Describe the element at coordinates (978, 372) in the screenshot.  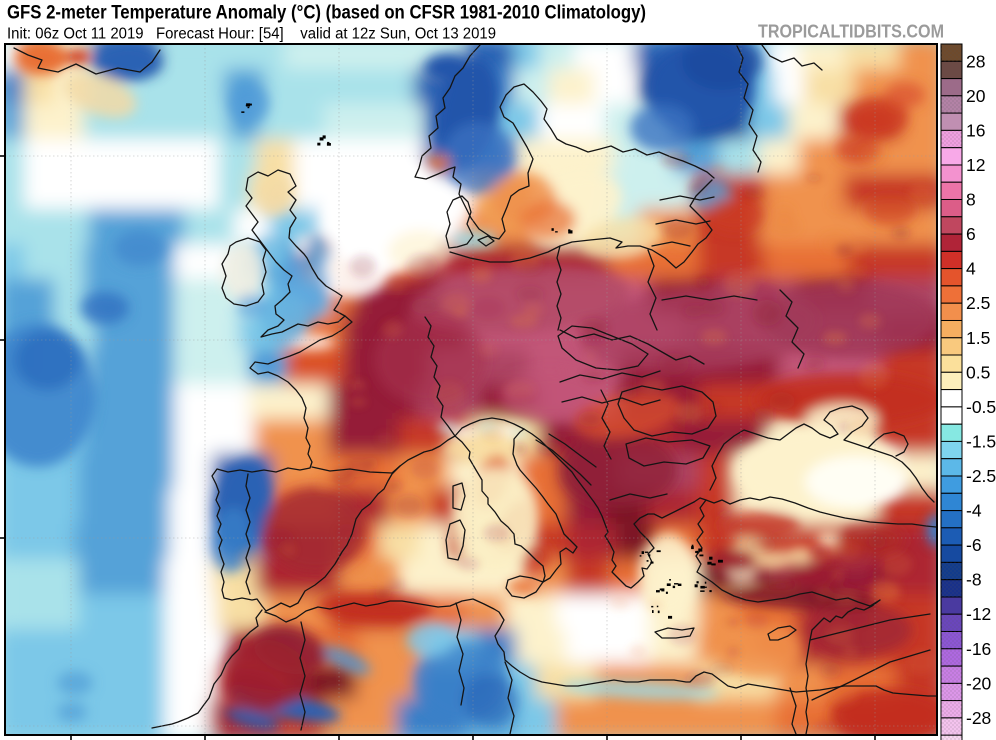
I see `svg-text: 0.5` at that location.